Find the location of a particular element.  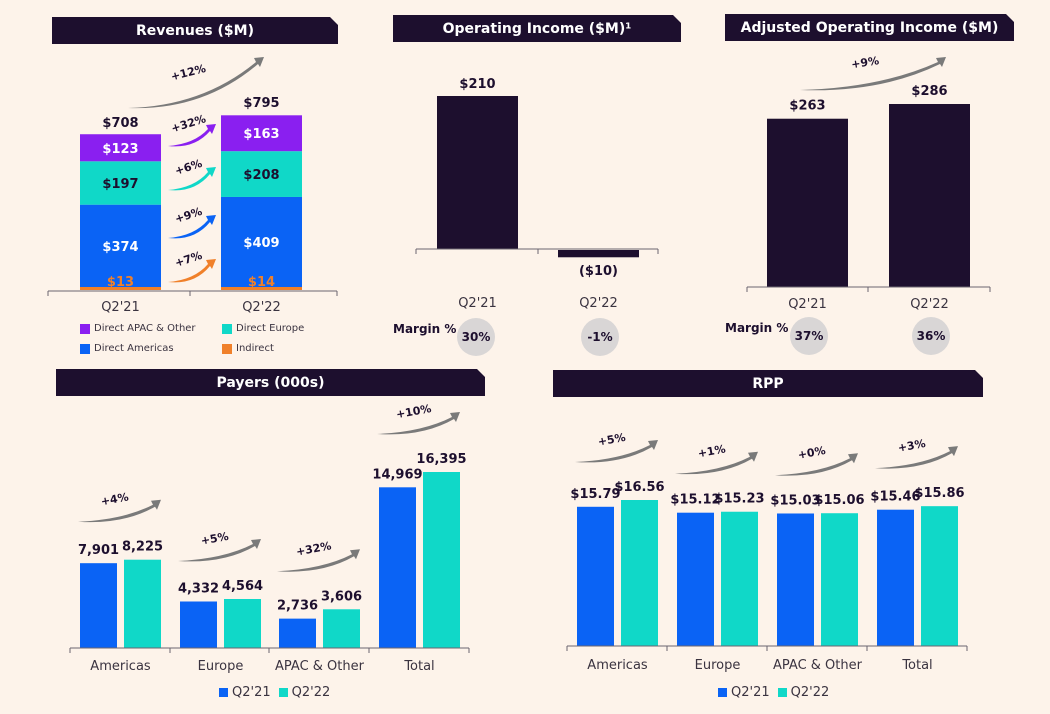

legend-label: Indirect is located at coordinates (255, 348).